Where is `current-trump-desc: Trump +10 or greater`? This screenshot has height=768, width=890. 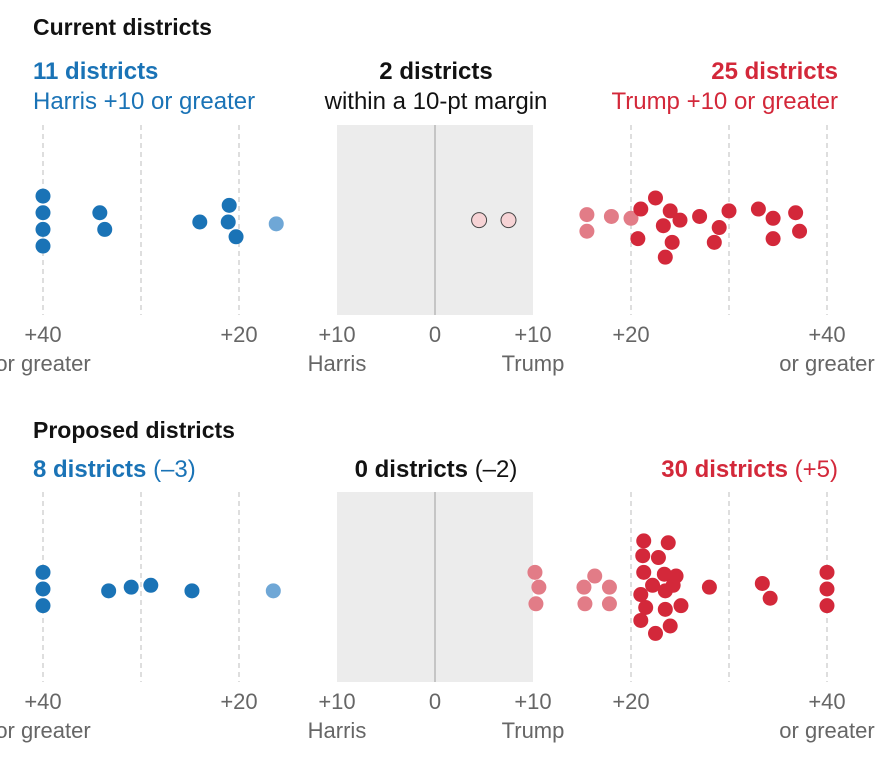 current-trump-desc: Trump +10 or greater is located at coordinates (724, 101).